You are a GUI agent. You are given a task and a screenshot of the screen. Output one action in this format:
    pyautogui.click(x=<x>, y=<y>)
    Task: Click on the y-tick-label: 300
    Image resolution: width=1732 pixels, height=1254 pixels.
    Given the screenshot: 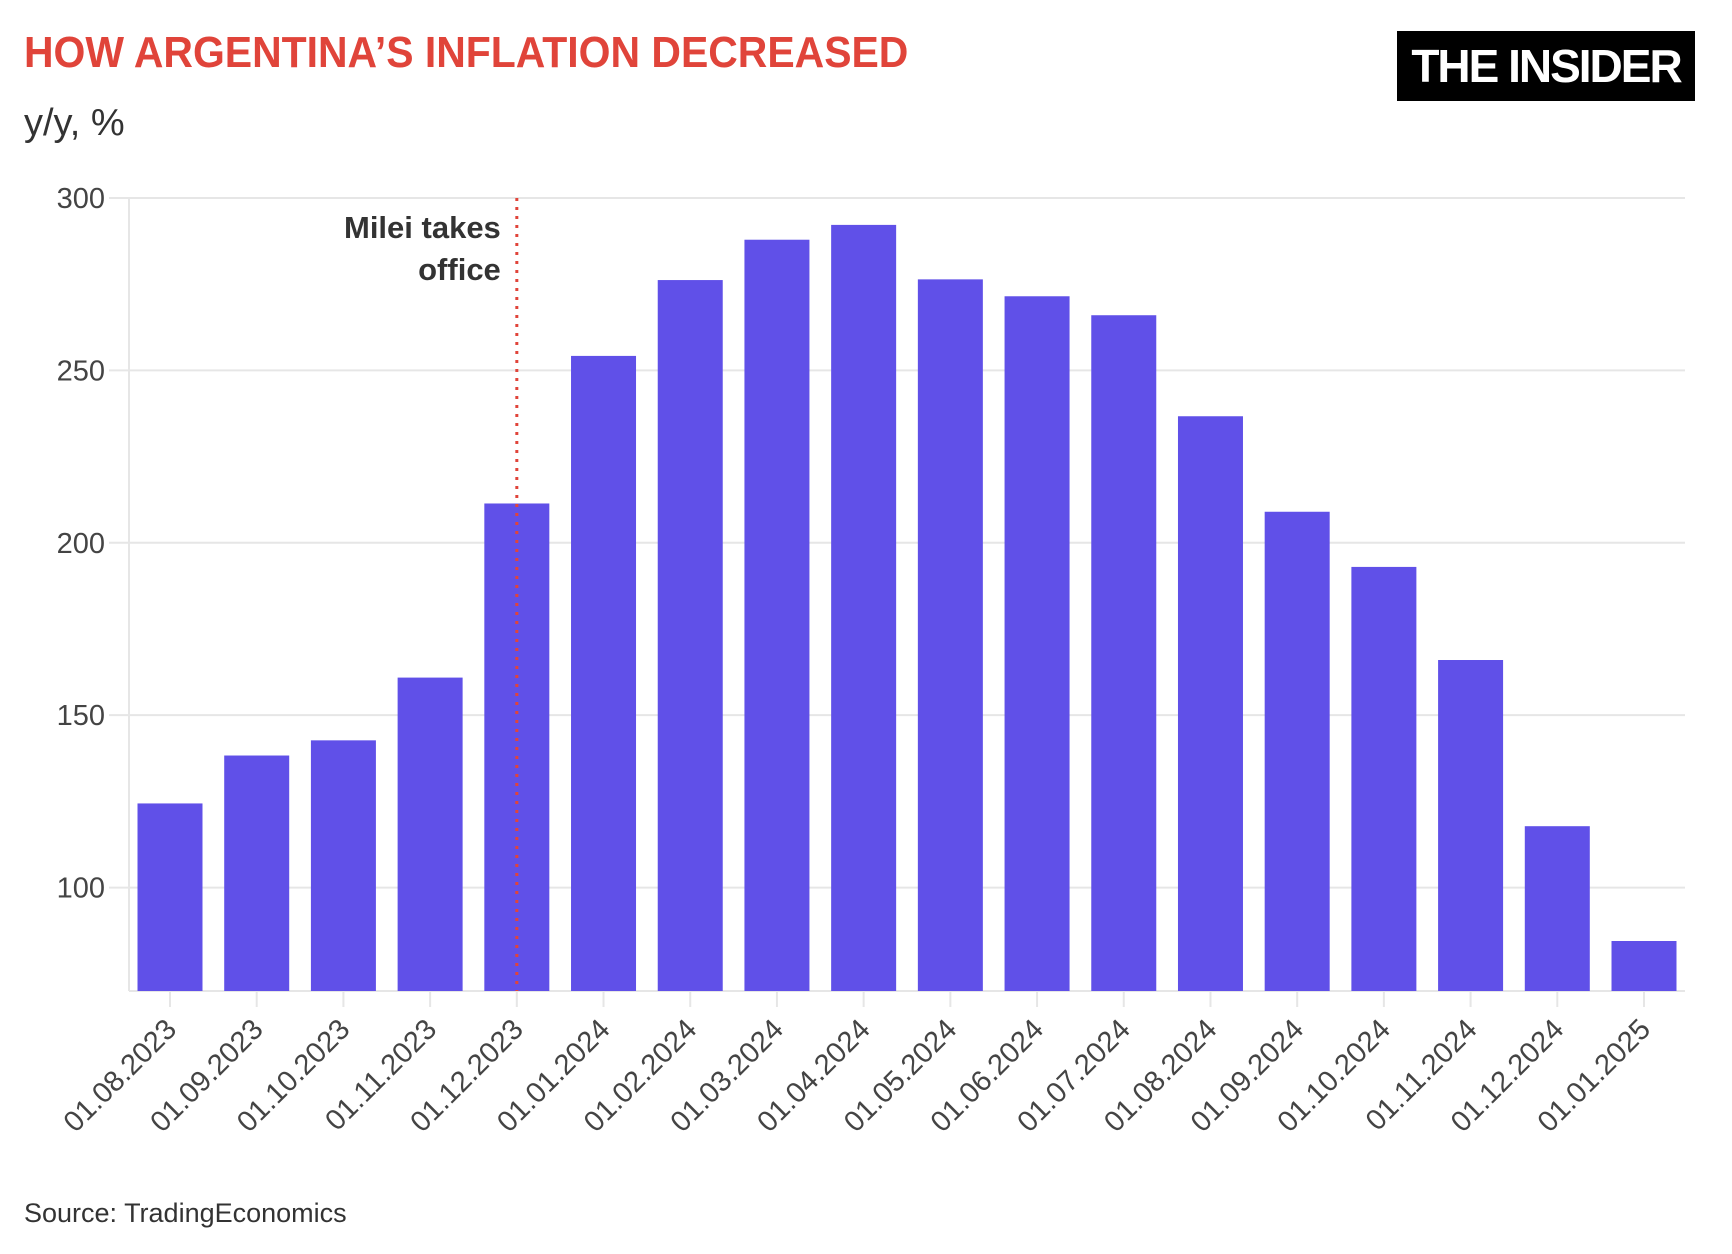 What is the action you would take?
    pyautogui.click(x=81, y=199)
    